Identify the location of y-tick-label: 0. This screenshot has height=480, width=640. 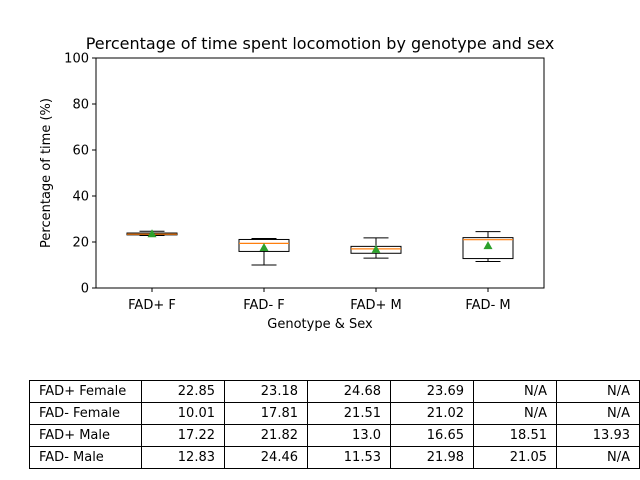
(85, 289).